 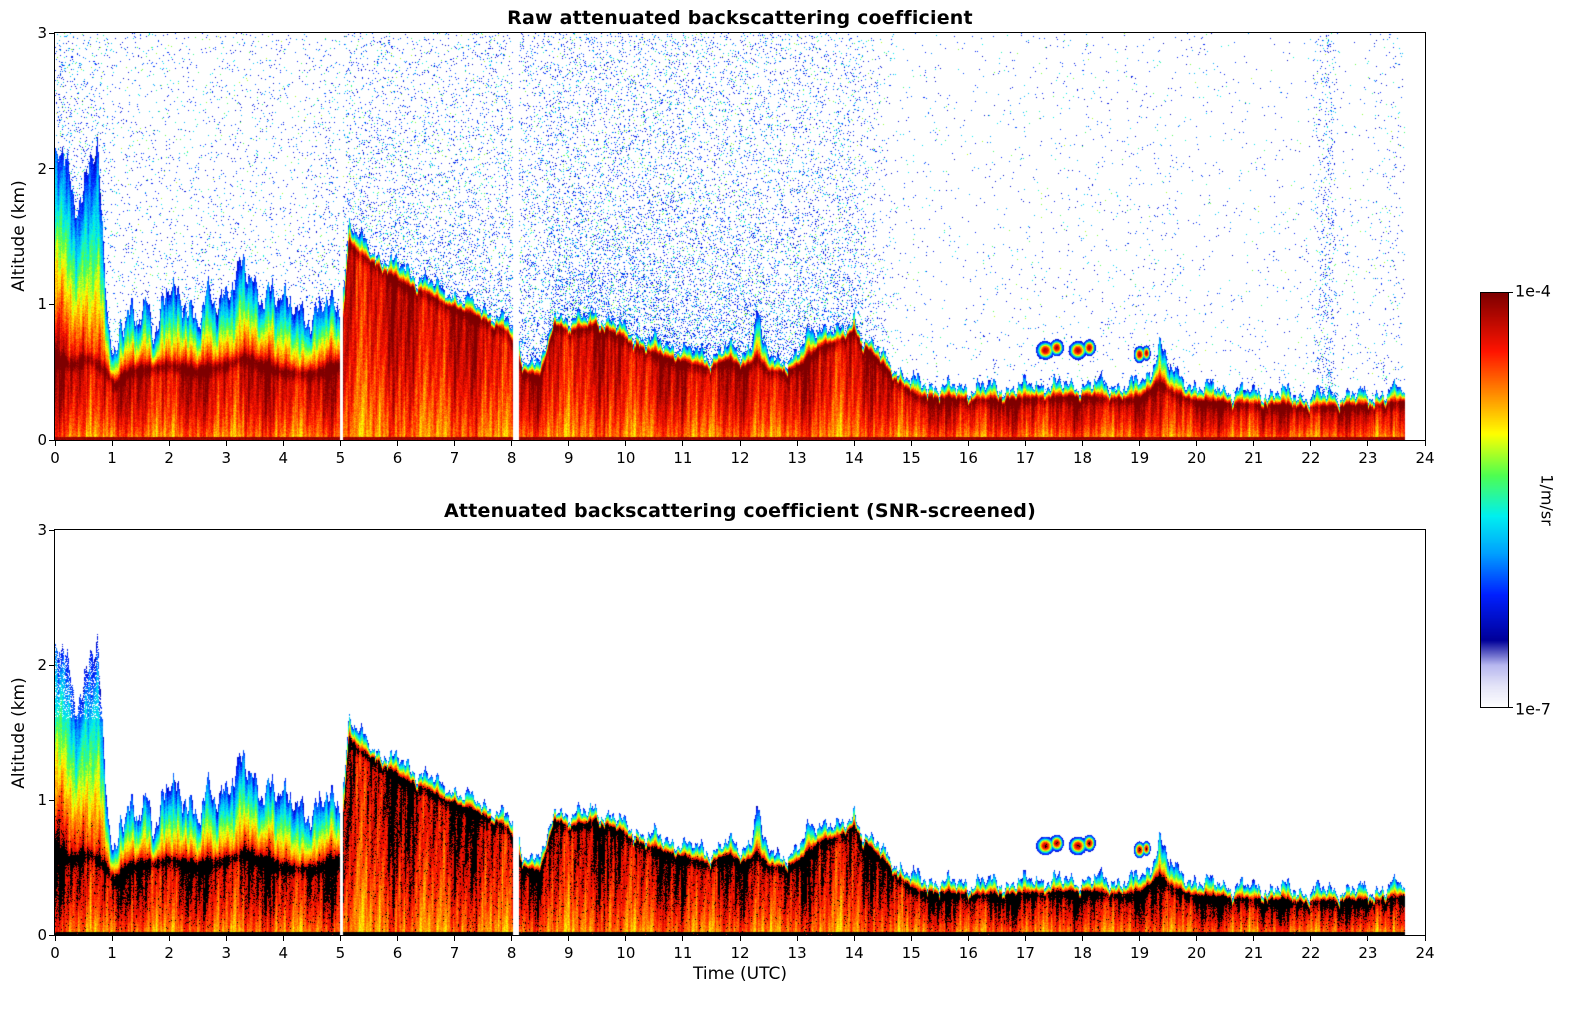 I want to click on x-tick-label: 13, so click(x=797, y=953).